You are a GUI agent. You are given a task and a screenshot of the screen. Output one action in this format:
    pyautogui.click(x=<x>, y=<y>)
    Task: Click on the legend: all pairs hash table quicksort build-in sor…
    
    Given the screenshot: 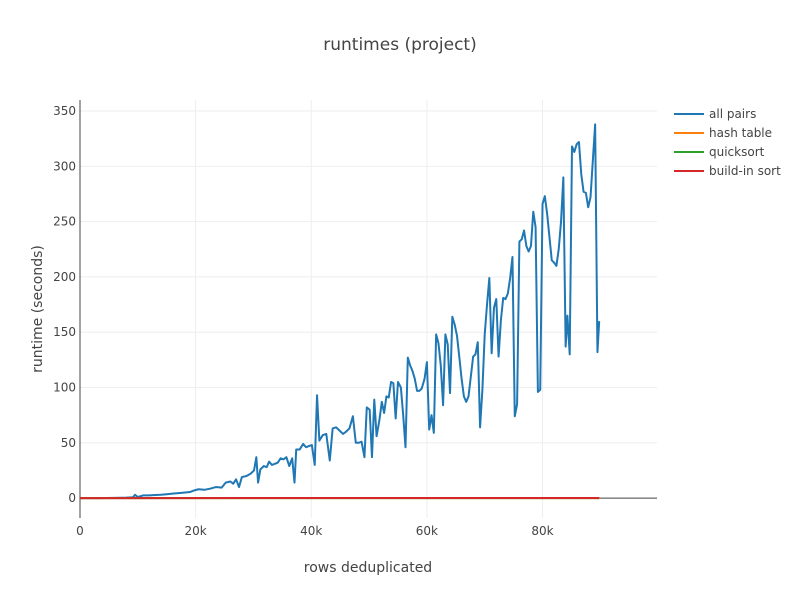 What is the action you would take?
    pyautogui.click(x=727, y=142)
    